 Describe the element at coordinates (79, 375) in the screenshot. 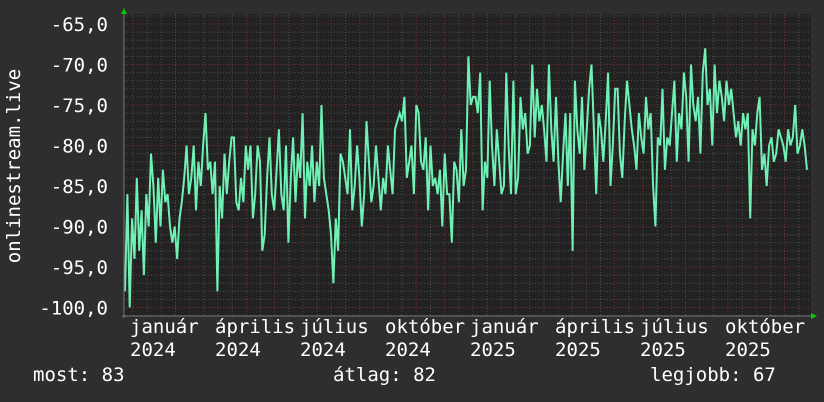

I see `stat-current: most: 83` at that location.